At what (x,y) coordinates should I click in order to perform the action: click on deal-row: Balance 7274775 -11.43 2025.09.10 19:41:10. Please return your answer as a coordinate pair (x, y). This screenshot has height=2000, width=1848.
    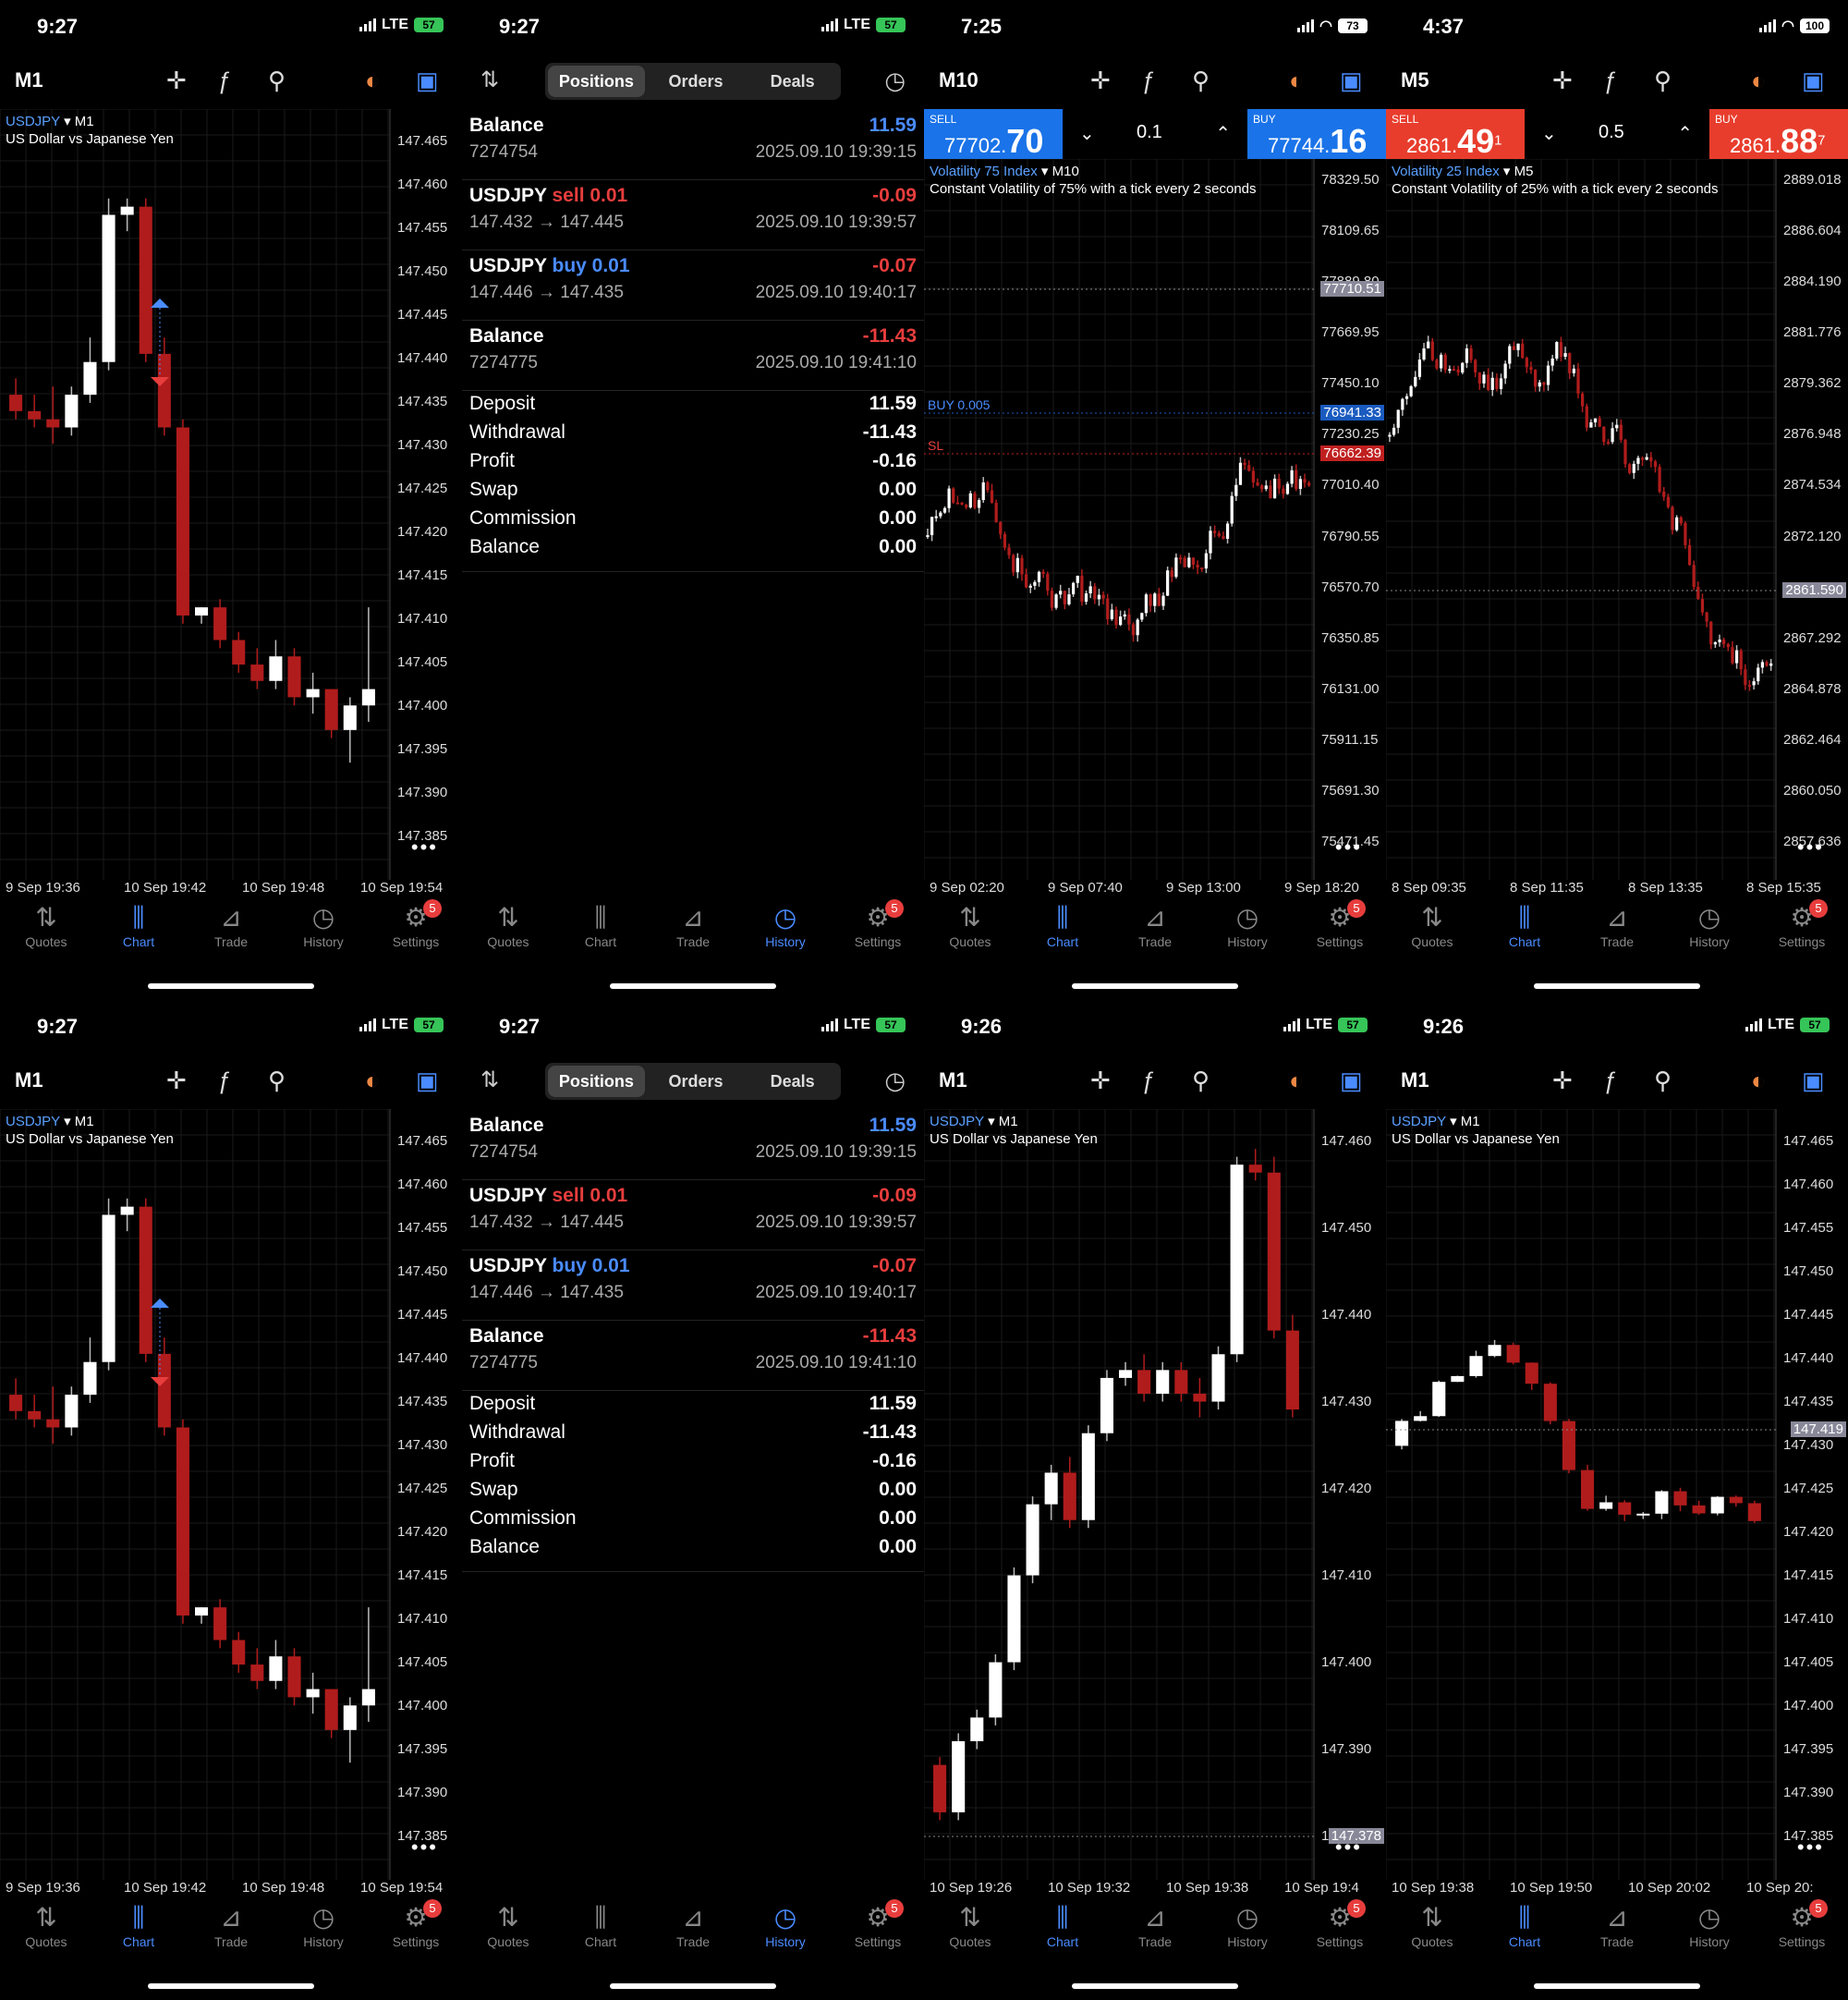
    Looking at the image, I should click on (693, 355).